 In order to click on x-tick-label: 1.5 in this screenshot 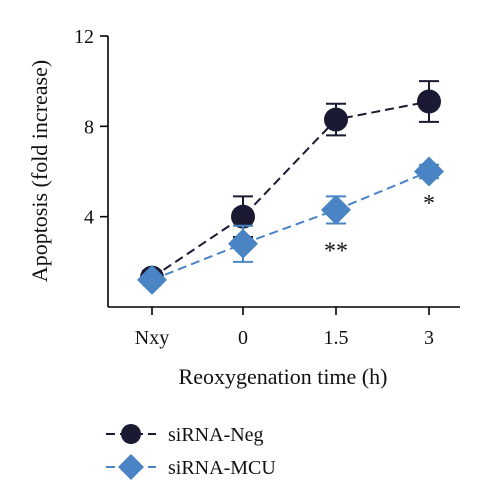, I will do `click(336, 338)`.